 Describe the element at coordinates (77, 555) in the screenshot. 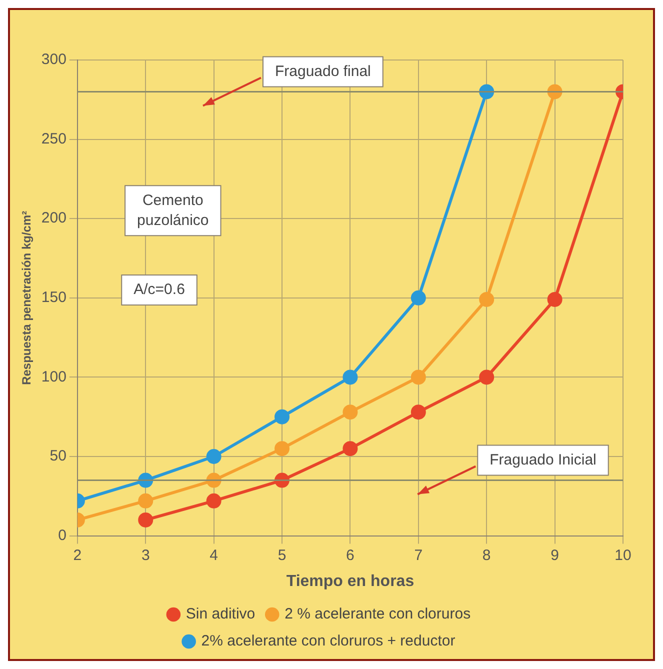

I see `x-tick-label: 2` at that location.